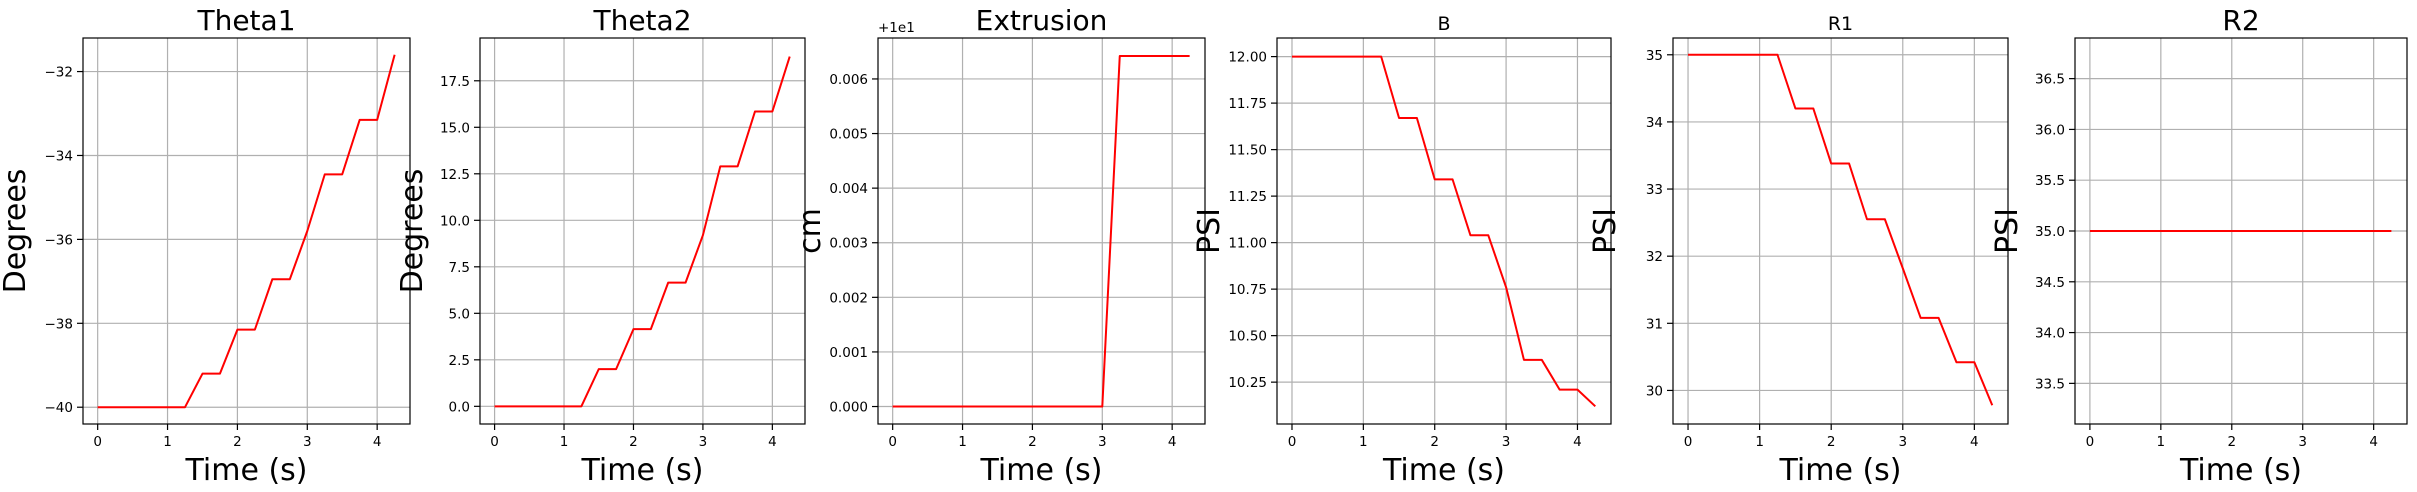  What do you see at coordinates (459, 314) in the screenshot?
I see `y-tick-label: 5.0` at bounding box center [459, 314].